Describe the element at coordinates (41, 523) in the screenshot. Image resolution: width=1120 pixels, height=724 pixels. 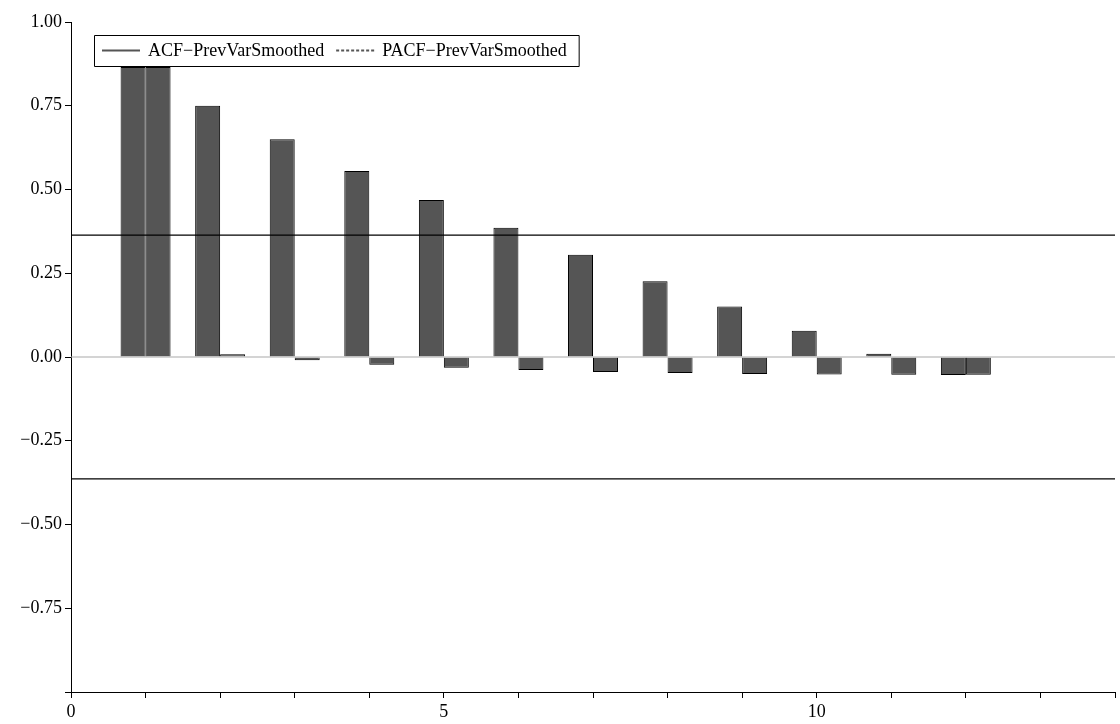
I see `y-tick-label: −0.50` at that location.